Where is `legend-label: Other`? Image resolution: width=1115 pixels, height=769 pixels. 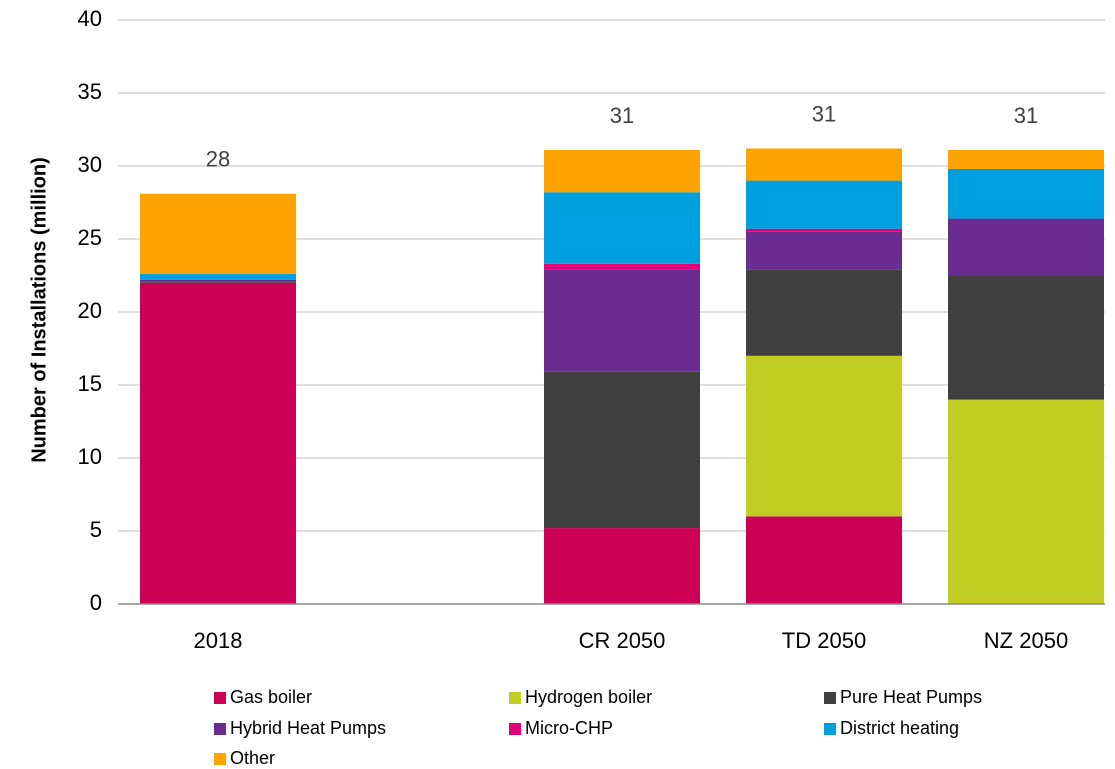 legend-label: Other is located at coordinates (252, 758).